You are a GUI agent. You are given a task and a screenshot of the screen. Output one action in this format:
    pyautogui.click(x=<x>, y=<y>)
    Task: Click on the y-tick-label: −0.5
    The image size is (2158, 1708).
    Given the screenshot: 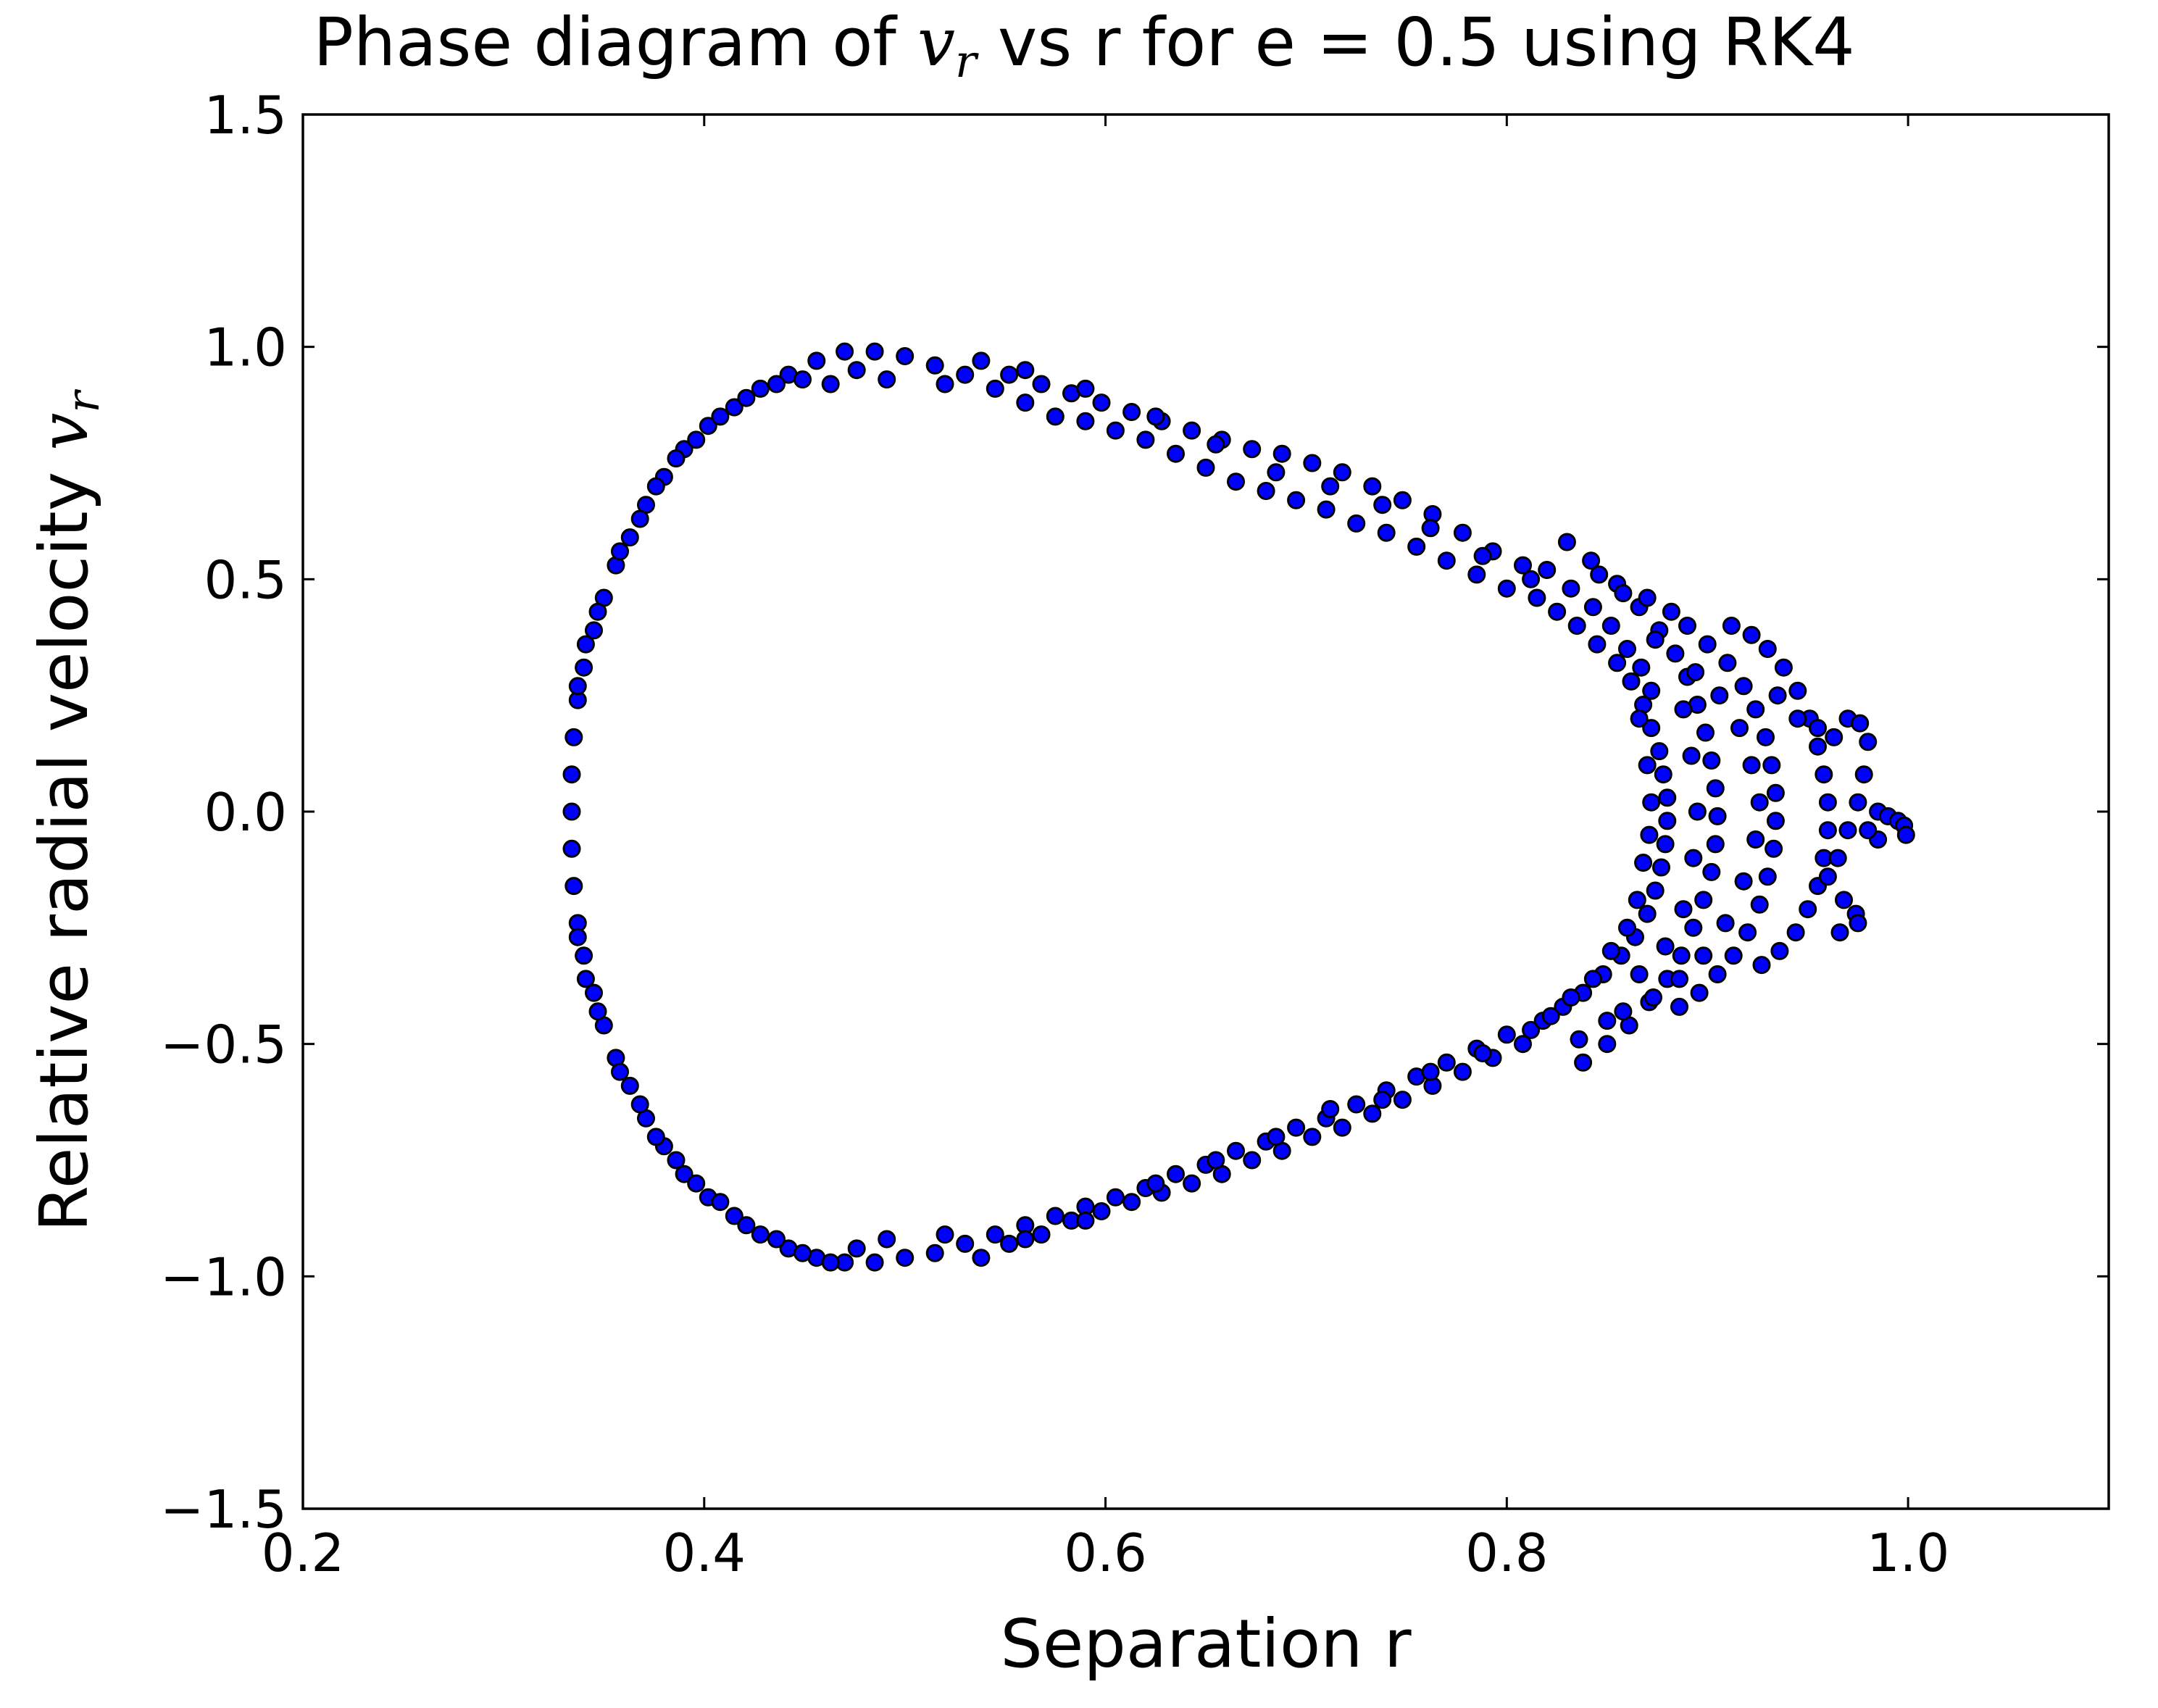 What is the action you would take?
    pyautogui.click(x=224, y=1045)
    